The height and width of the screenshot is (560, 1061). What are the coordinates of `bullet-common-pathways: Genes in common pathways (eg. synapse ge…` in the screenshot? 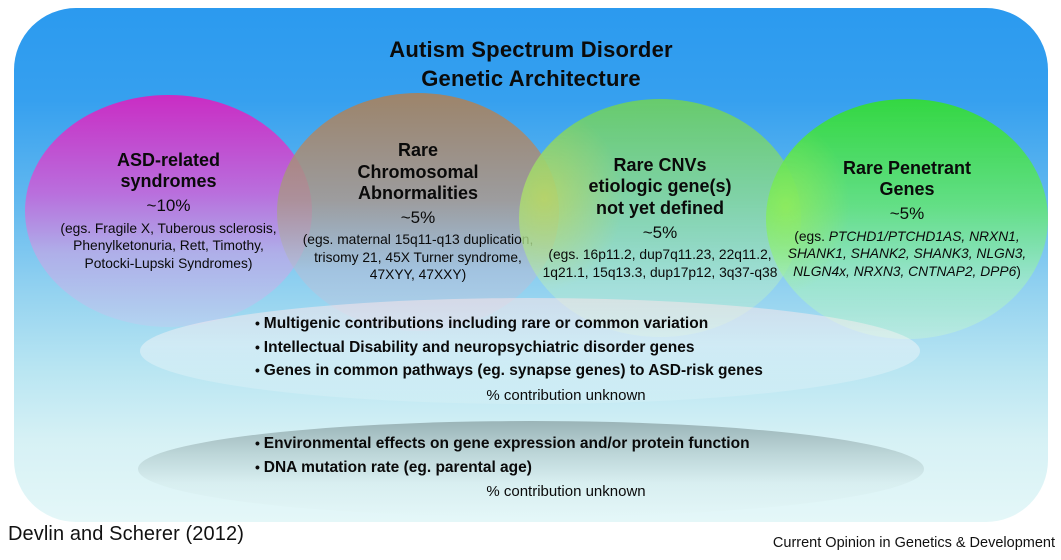 It's located at (566, 371).